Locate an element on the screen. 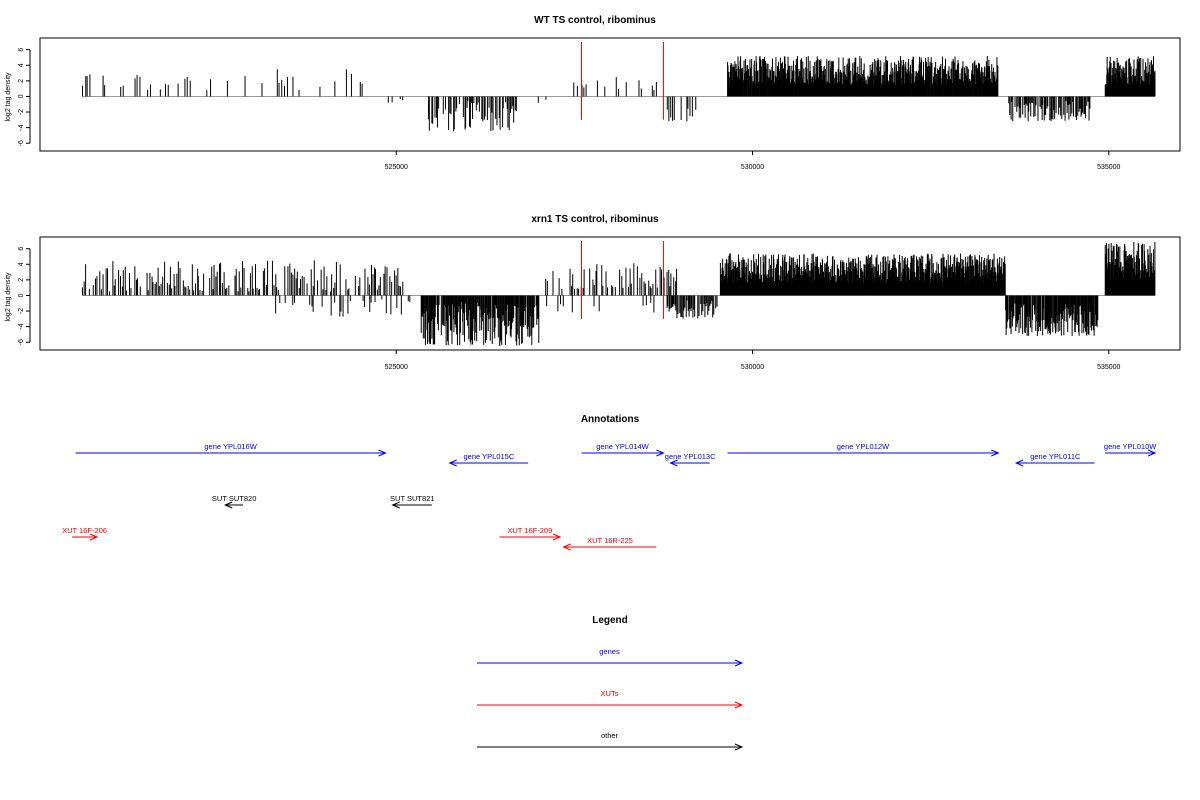 Image resolution: width=1200 pixels, height=800 pixels. wt-x-tick-label: 535000 is located at coordinates (1108, 167).